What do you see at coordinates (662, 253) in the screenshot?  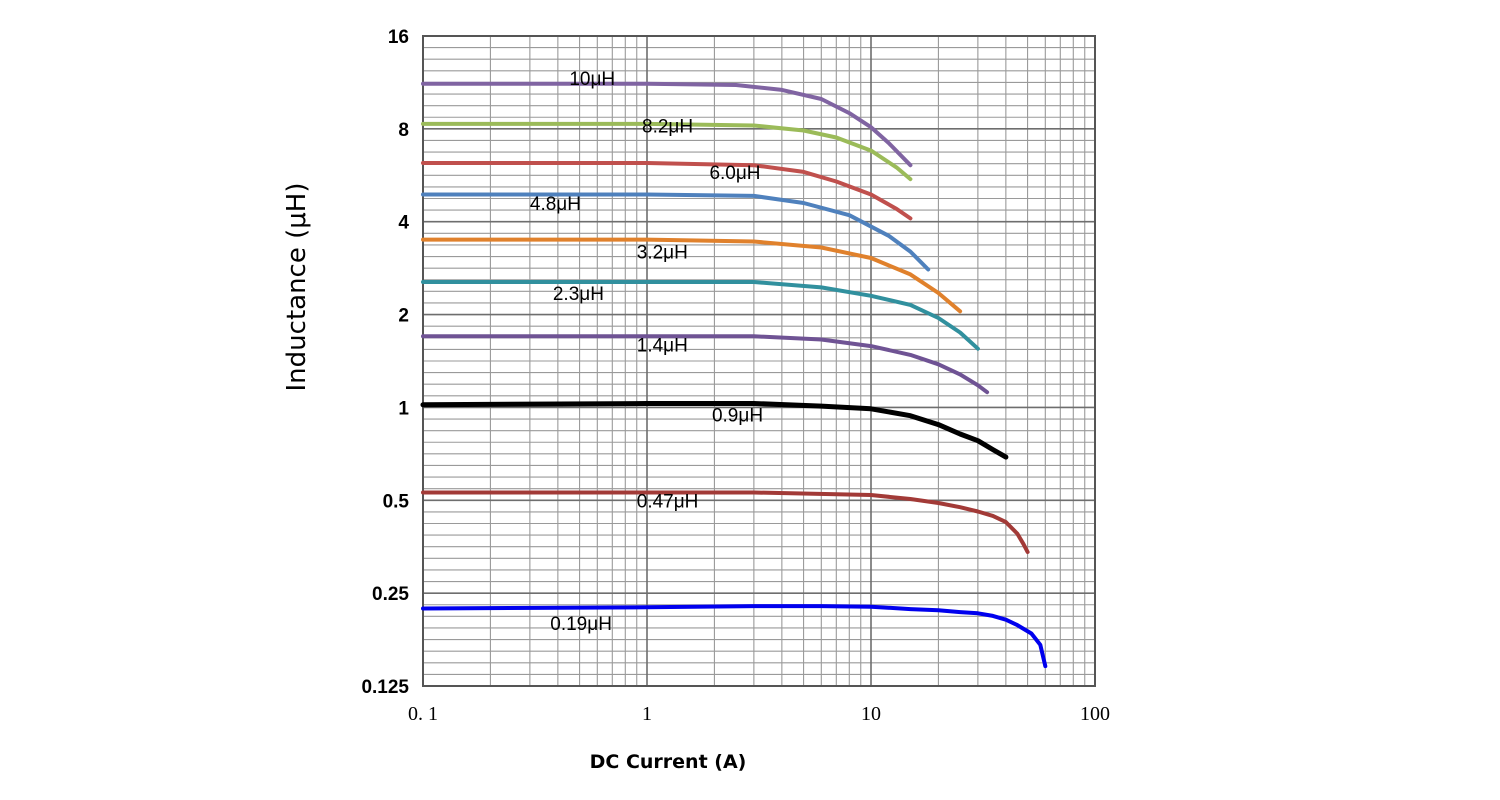 I see `series-label-4: 3.2μH` at bounding box center [662, 253].